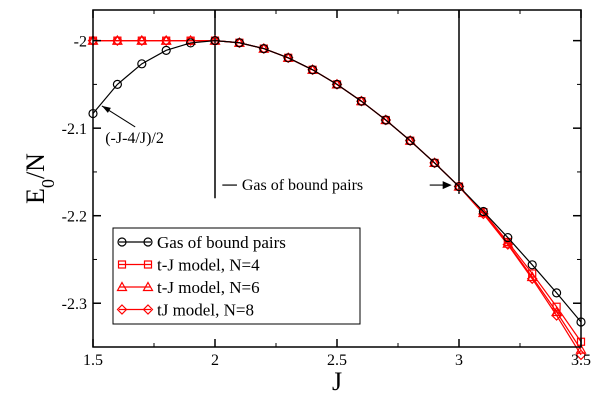 This screenshot has height=396, width=598. I want to click on x-tick-label: 3.5, so click(581, 360).